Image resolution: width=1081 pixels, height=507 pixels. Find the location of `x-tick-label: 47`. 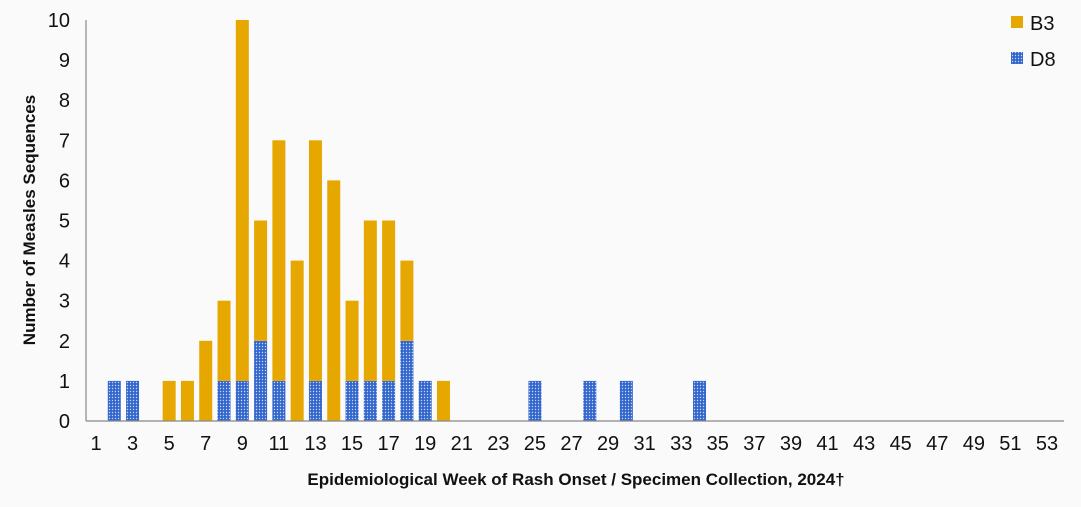

x-tick-label: 47 is located at coordinates (937, 444).